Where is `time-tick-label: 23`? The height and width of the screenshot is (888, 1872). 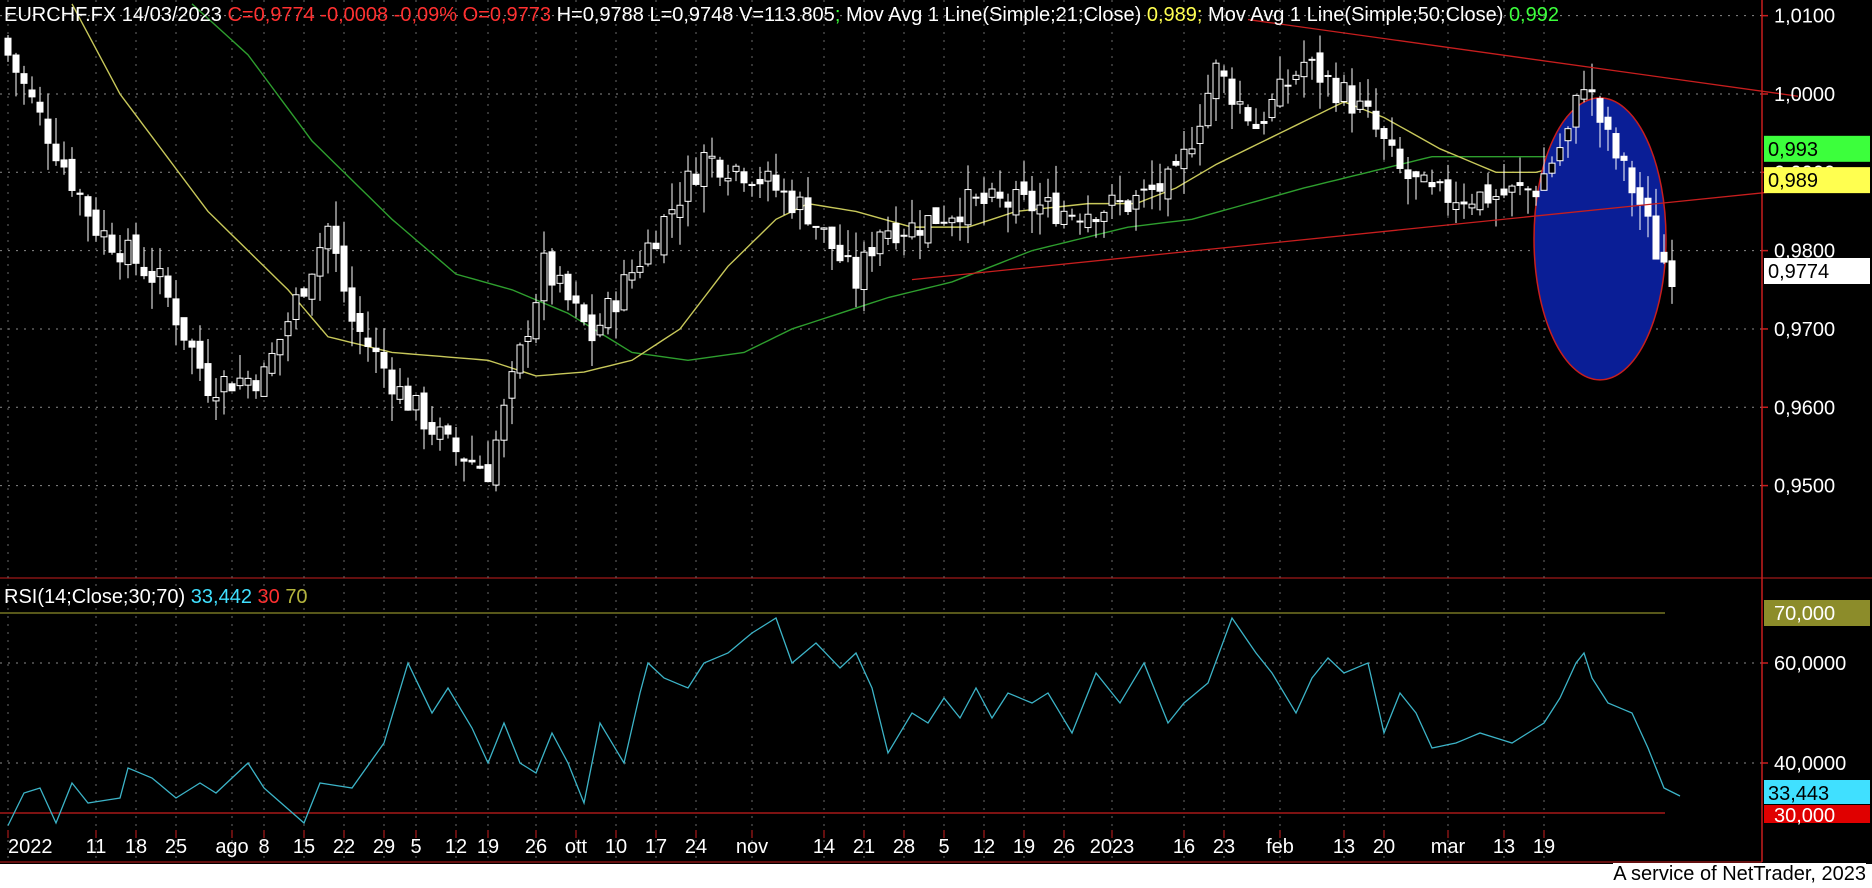 time-tick-label: 23 is located at coordinates (1224, 847).